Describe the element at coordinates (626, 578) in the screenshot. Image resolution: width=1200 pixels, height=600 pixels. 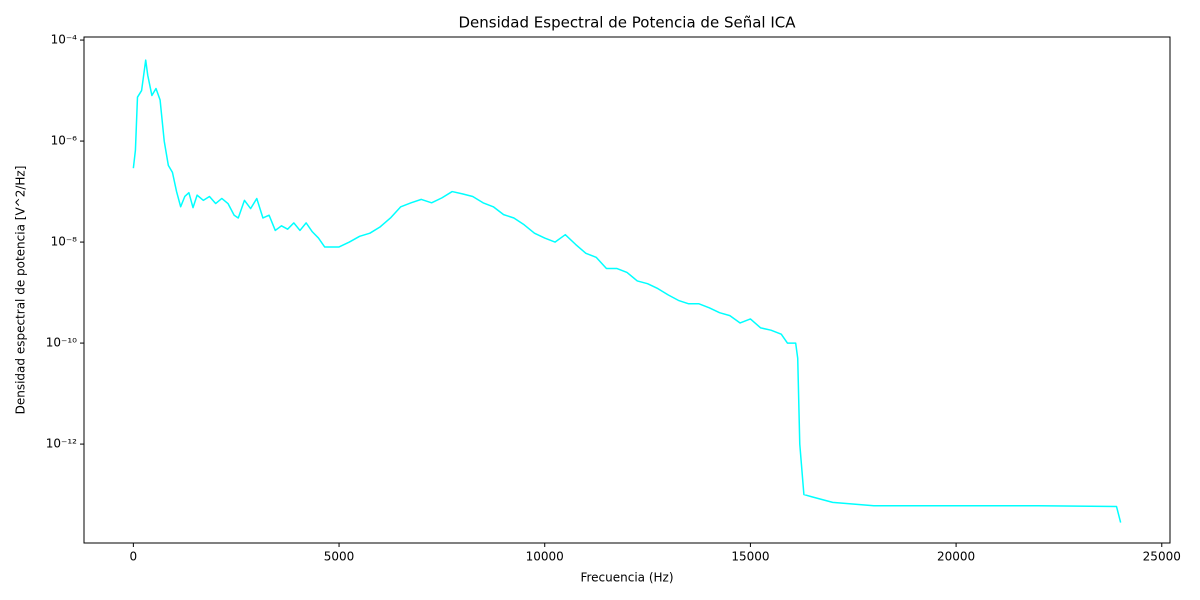
I see `x-axis-label: Frecuencia (Hz)` at that location.